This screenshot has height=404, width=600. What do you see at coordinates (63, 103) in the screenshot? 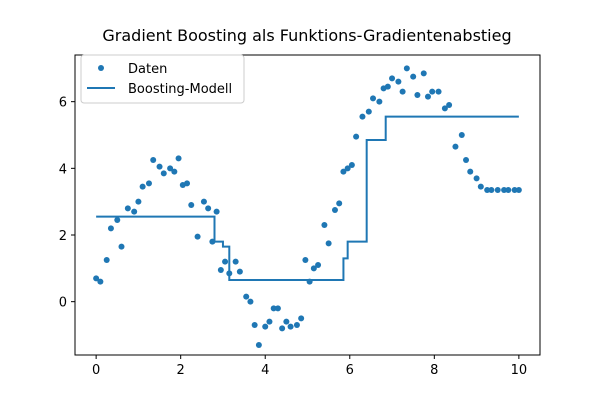
I see `y-tick-label: 6` at bounding box center [63, 103].